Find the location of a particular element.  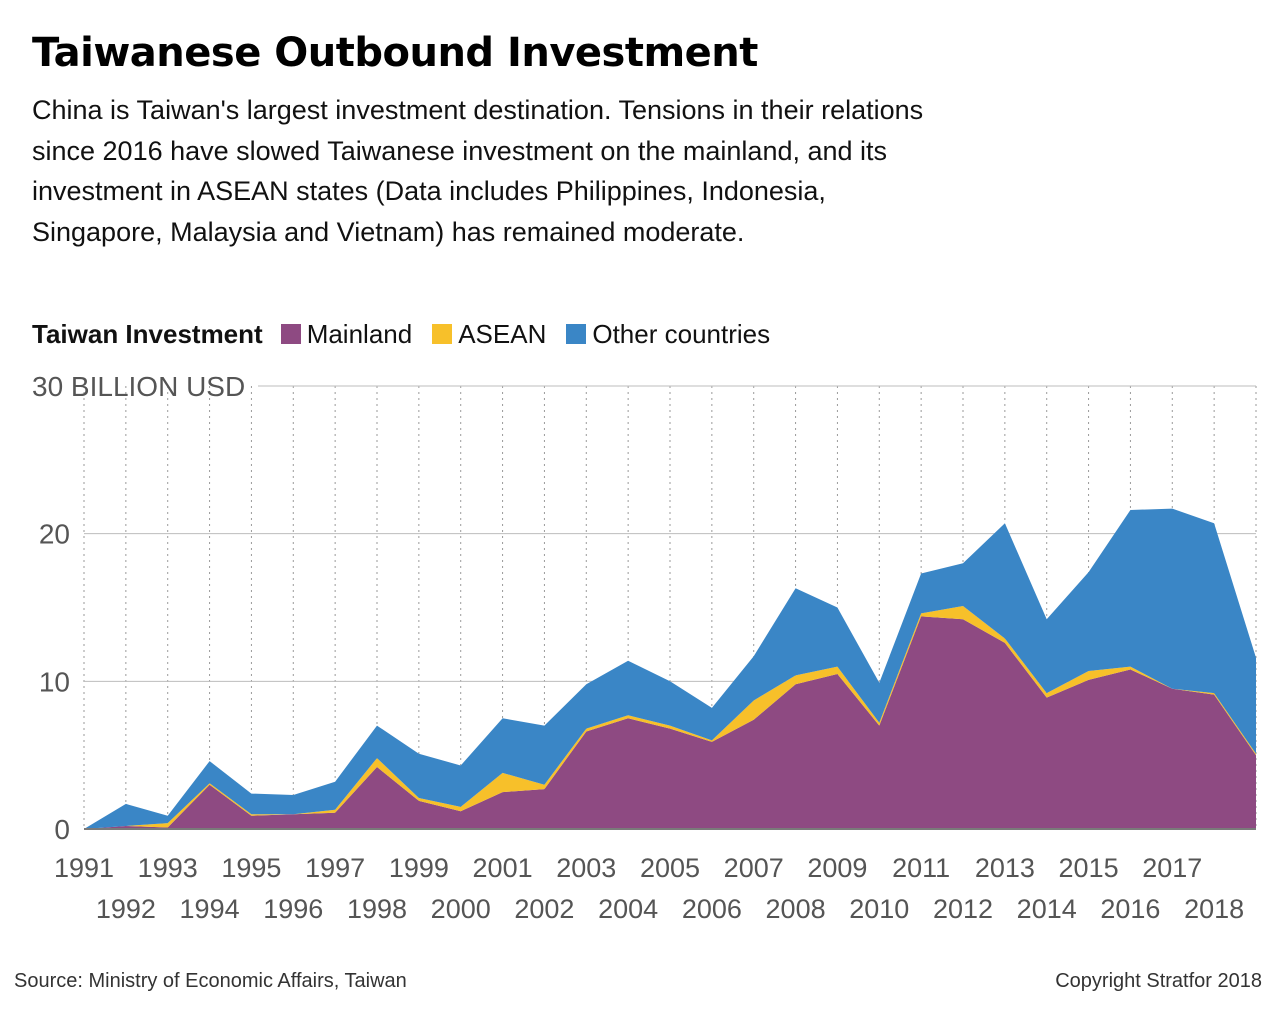

x-tick-label: 2011 is located at coordinates (921, 868).